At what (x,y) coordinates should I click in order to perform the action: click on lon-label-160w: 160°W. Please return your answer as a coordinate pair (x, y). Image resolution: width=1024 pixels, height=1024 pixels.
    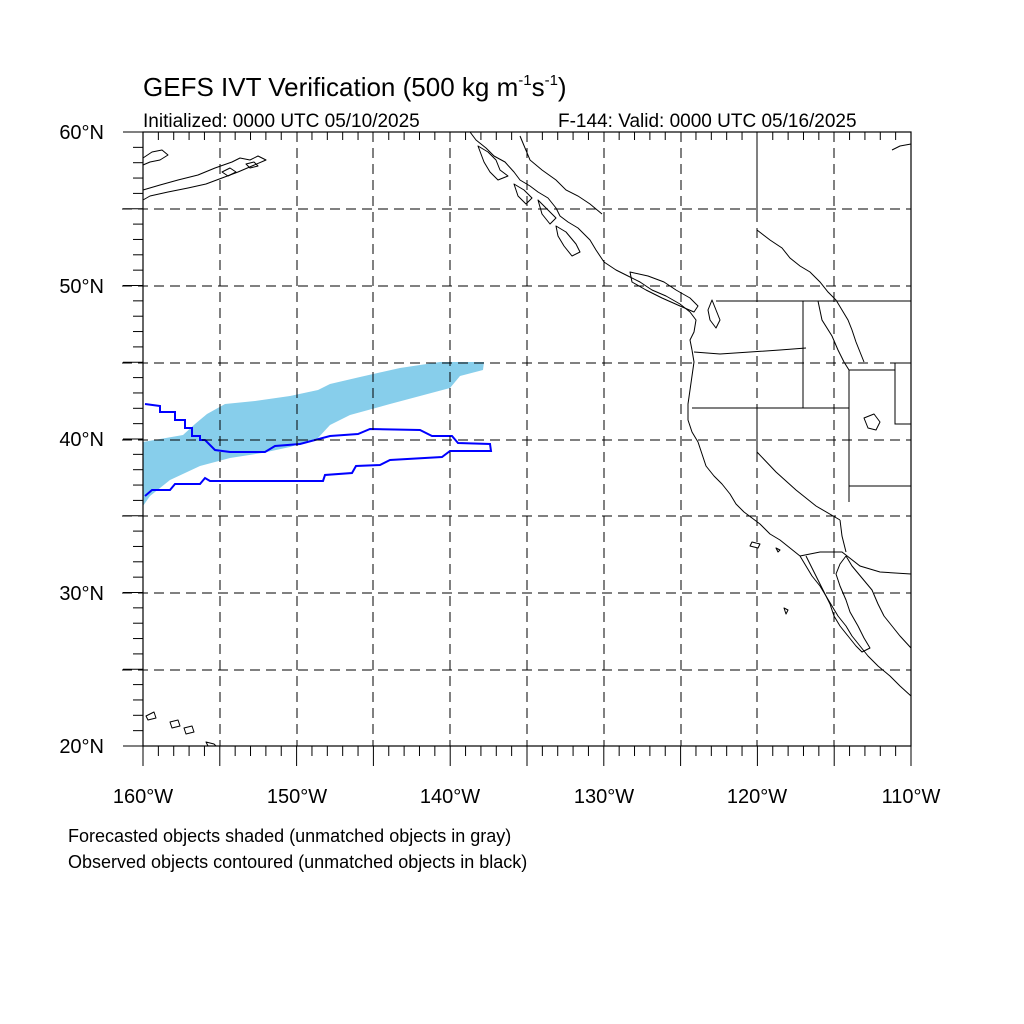
    Looking at the image, I should click on (143, 797).